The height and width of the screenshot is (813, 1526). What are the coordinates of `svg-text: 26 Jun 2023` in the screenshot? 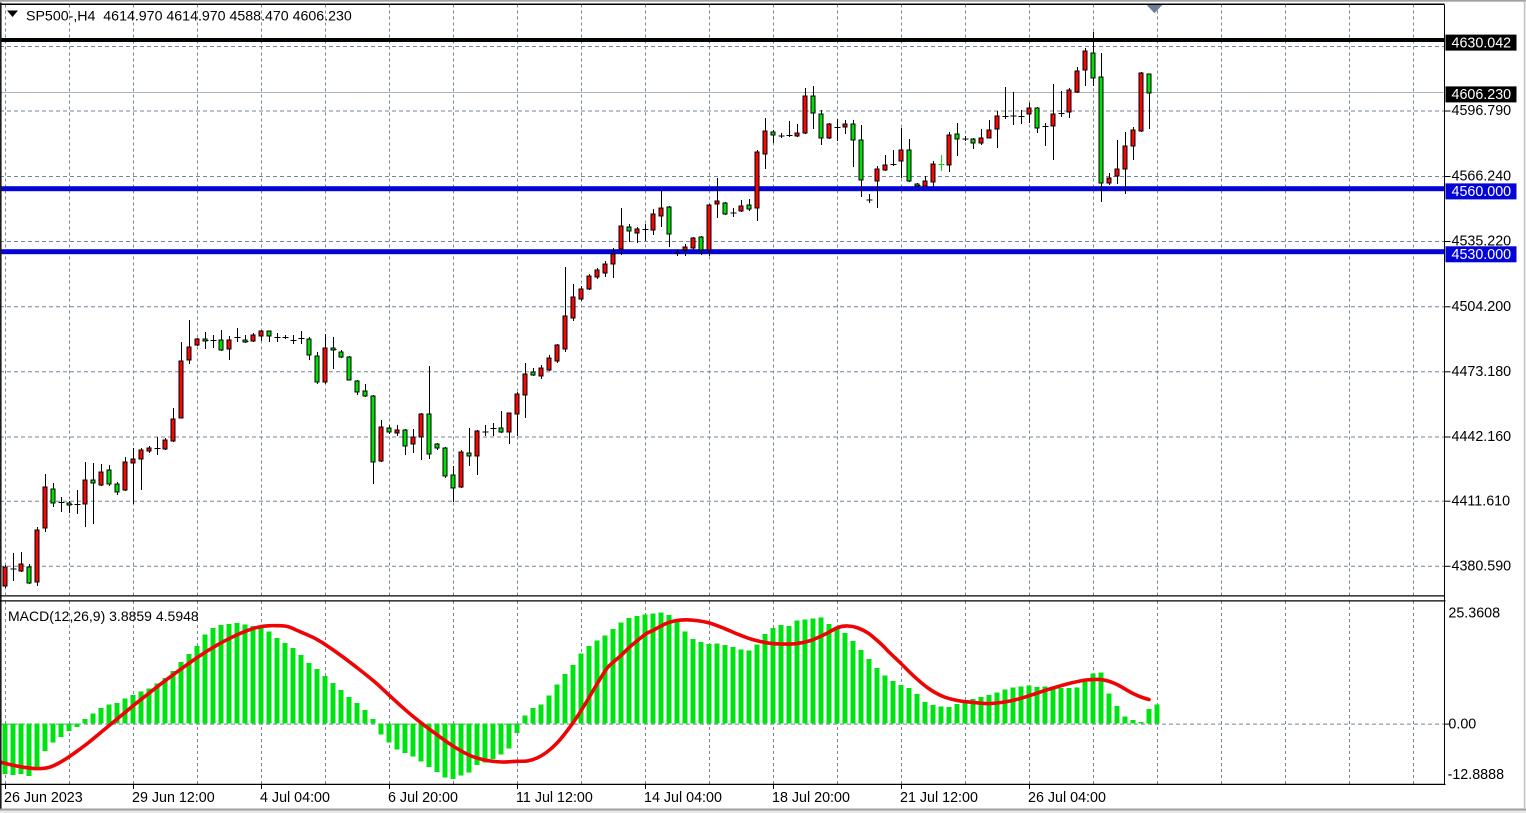 It's located at (43, 798).